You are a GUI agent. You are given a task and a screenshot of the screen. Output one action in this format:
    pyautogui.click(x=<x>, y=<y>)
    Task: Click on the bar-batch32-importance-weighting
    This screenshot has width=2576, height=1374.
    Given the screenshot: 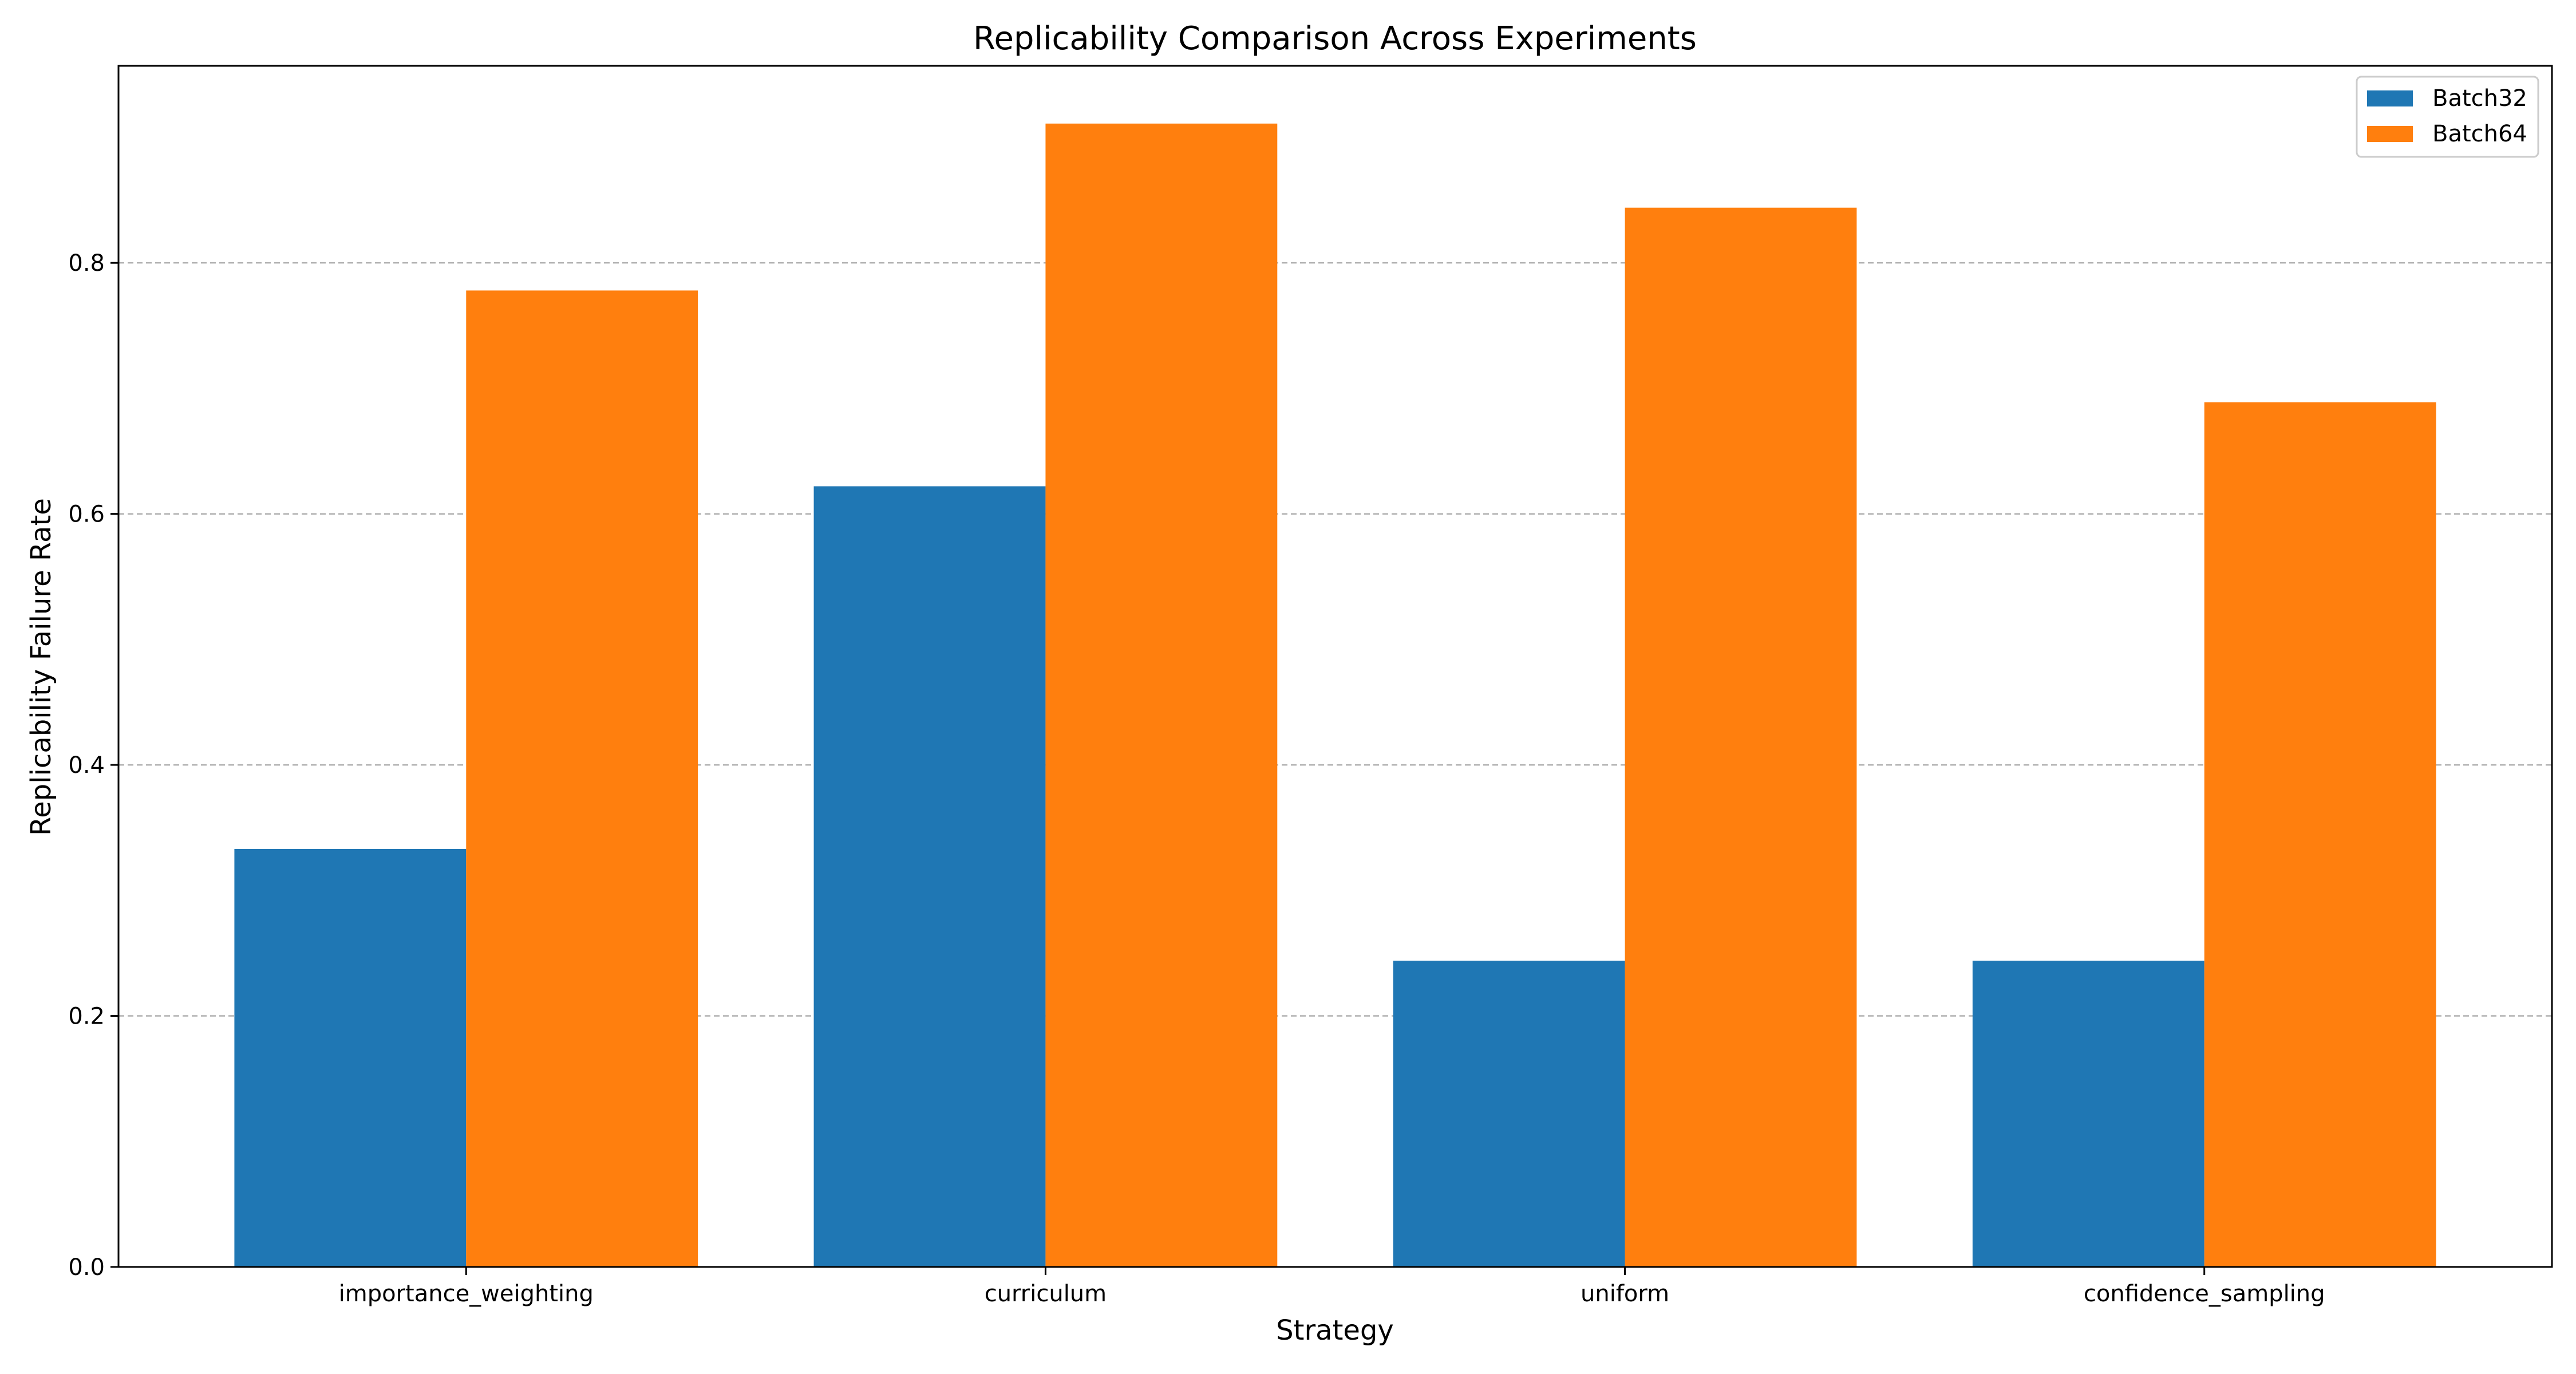 What is the action you would take?
    pyautogui.click(x=350, y=1057)
    